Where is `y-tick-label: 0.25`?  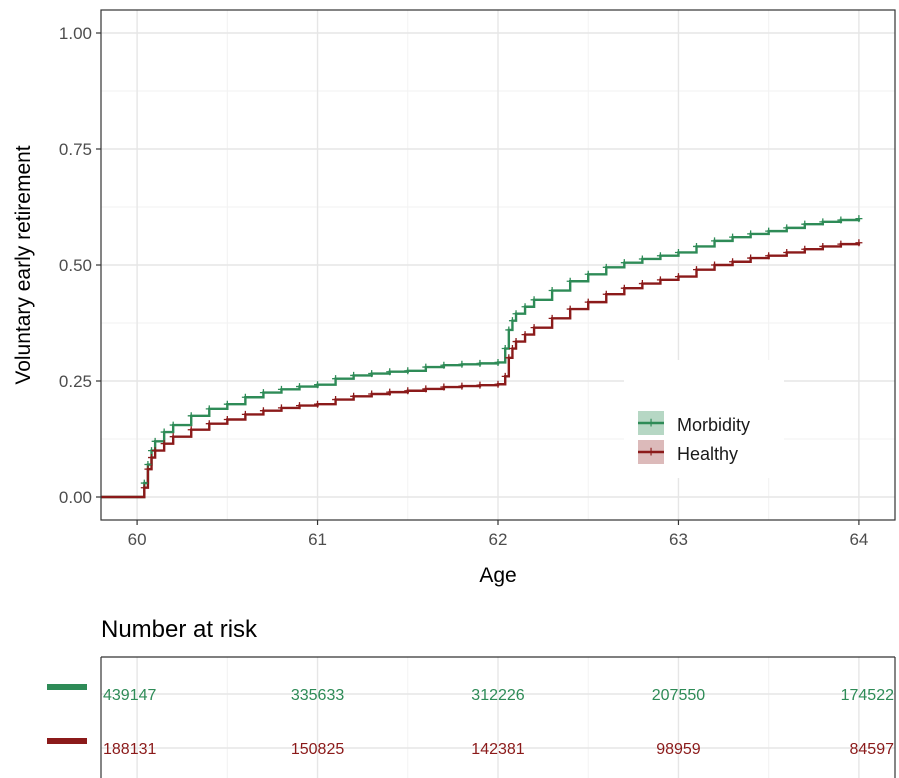 y-tick-label: 0.25 is located at coordinates (75, 381).